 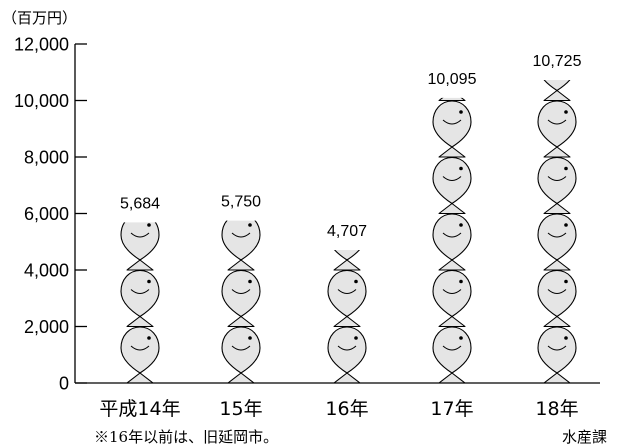 I want to click on x-axis: 平成14年 15年 16年 17年 18年, so click(x=337, y=401).